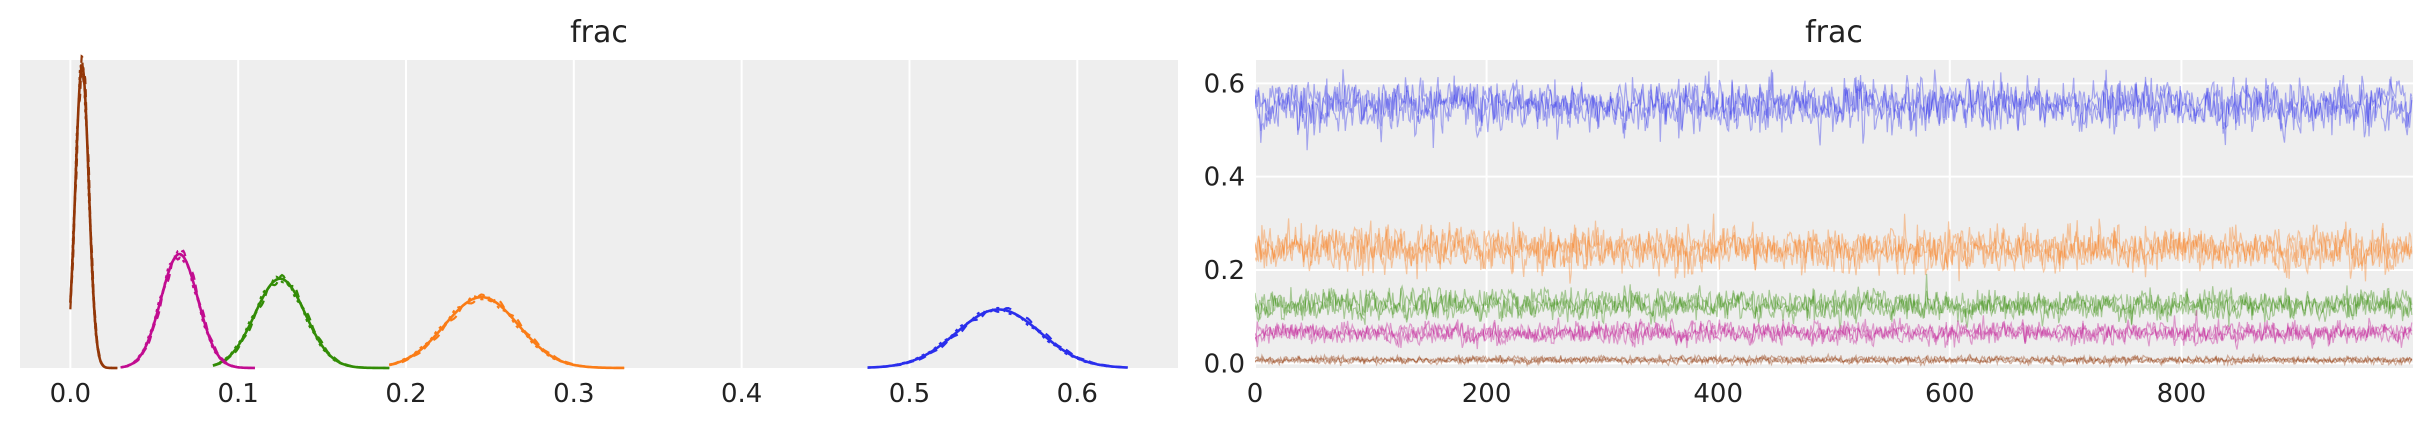 The height and width of the screenshot is (423, 2423). What do you see at coordinates (599, 32) in the screenshot?
I see `density-title: frac` at bounding box center [599, 32].